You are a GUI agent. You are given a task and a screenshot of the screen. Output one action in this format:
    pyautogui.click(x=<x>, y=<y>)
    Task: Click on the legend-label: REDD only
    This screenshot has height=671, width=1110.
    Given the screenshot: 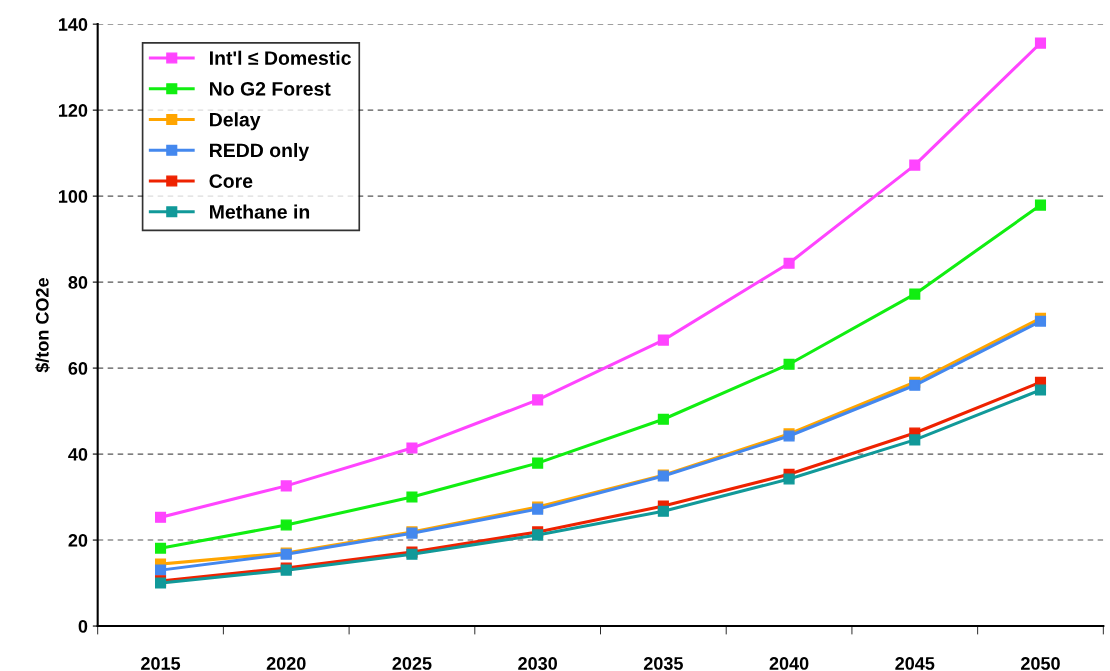 What is the action you would take?
    pyautogui.click(x=260, y=152)
    